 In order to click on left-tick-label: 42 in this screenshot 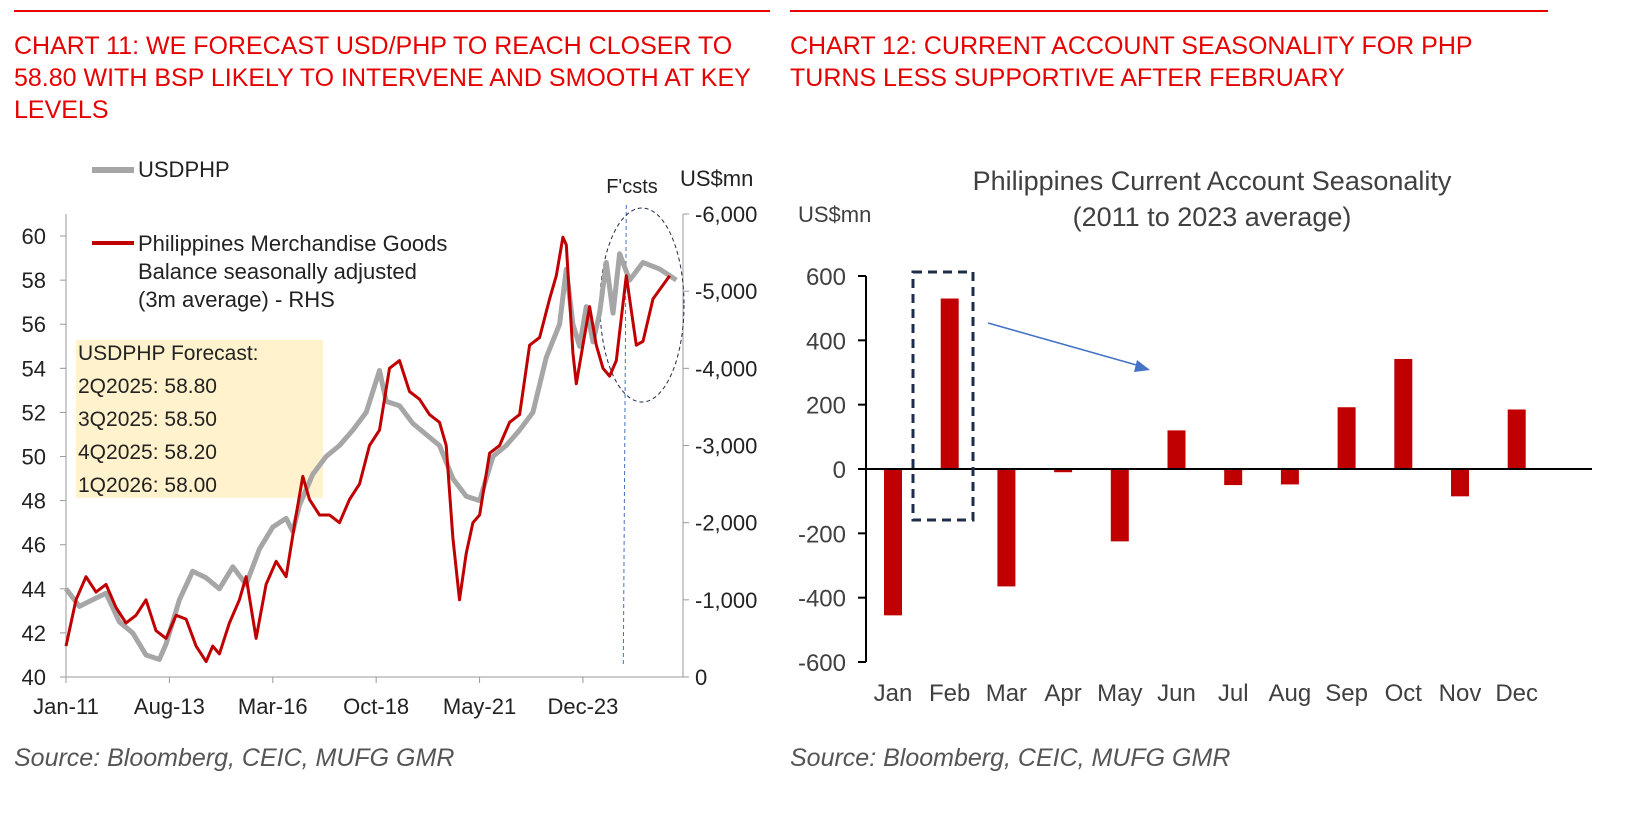, I will do `click(34, 633)`.